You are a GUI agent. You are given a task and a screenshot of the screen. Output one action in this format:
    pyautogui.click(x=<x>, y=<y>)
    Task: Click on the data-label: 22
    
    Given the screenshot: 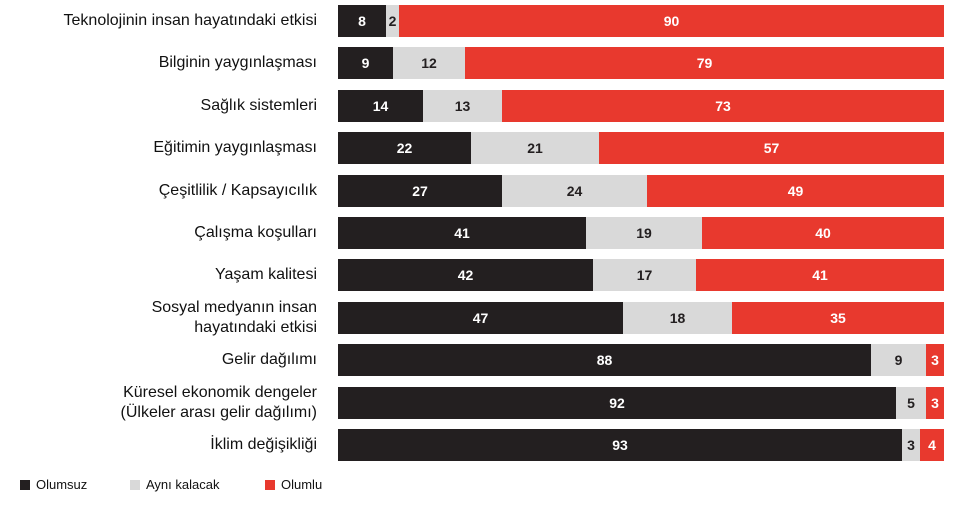 What is the action you would take?
    pyautogui.click(x=404, y=148)
    